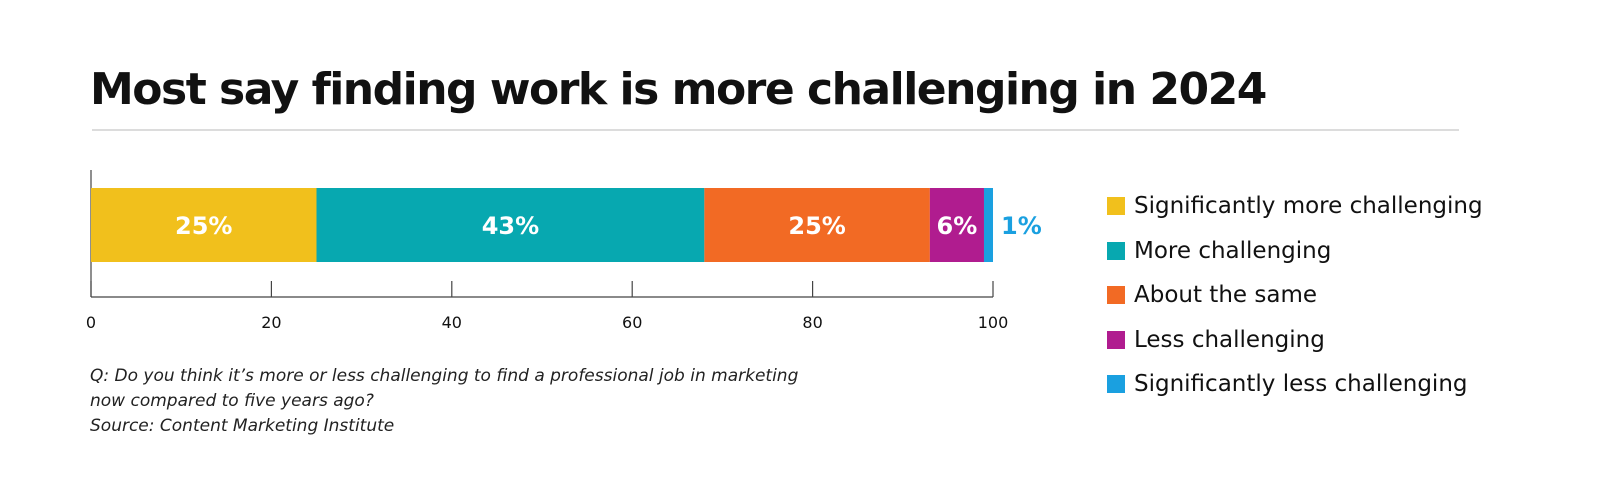  What do you see at coordinates (1301, 384) in the screenshot?
I see `legend-label: Significantly less challenging` at bounding box center [1301, 384].